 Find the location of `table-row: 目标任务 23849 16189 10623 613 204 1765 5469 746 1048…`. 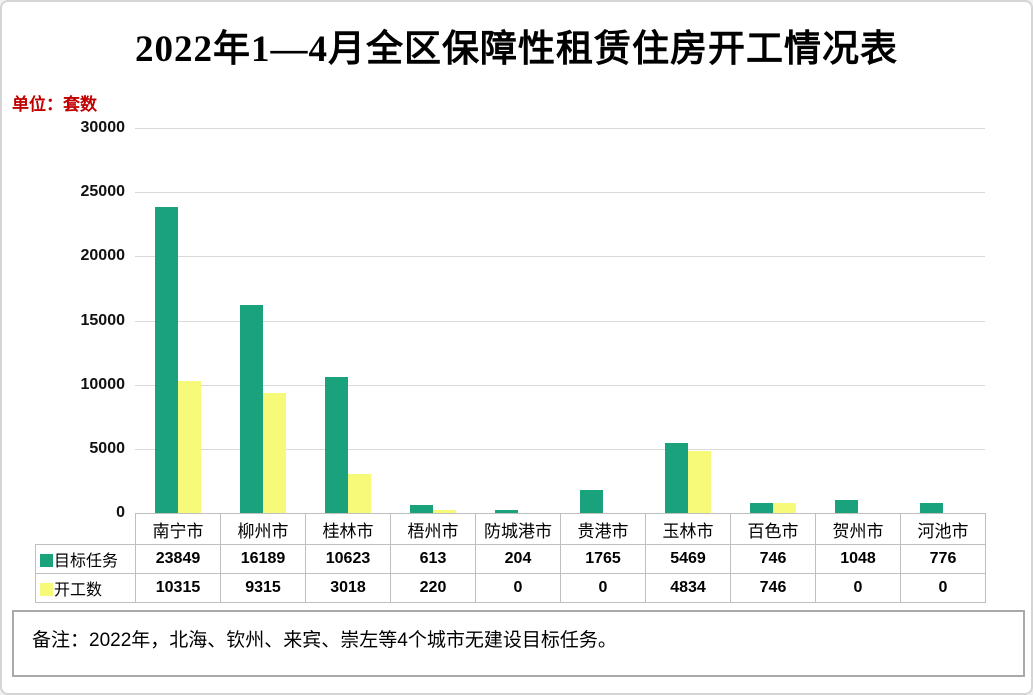

table-row: 目标任务 23849 16189 10623 613 204 1765 5469 746 1048… is located at coordinates (510, 559).